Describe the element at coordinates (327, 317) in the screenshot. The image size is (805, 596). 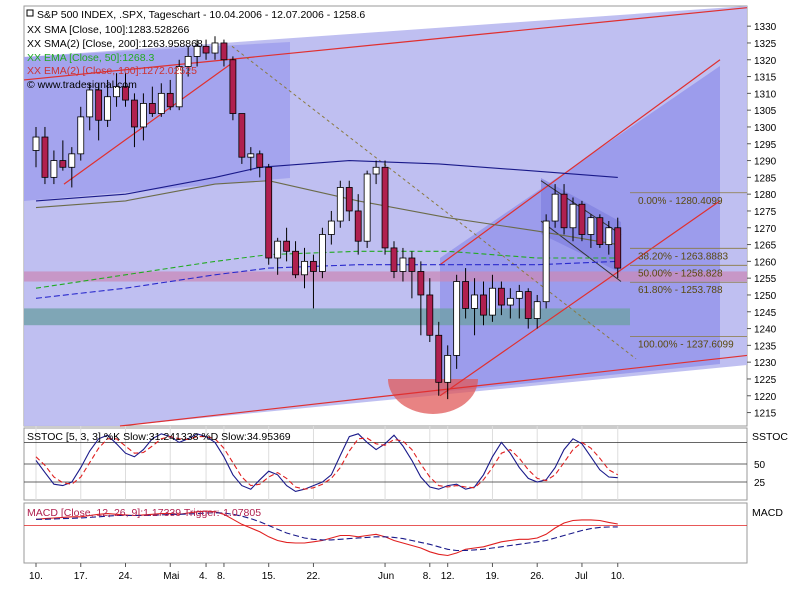
I see `support-band` at that location.